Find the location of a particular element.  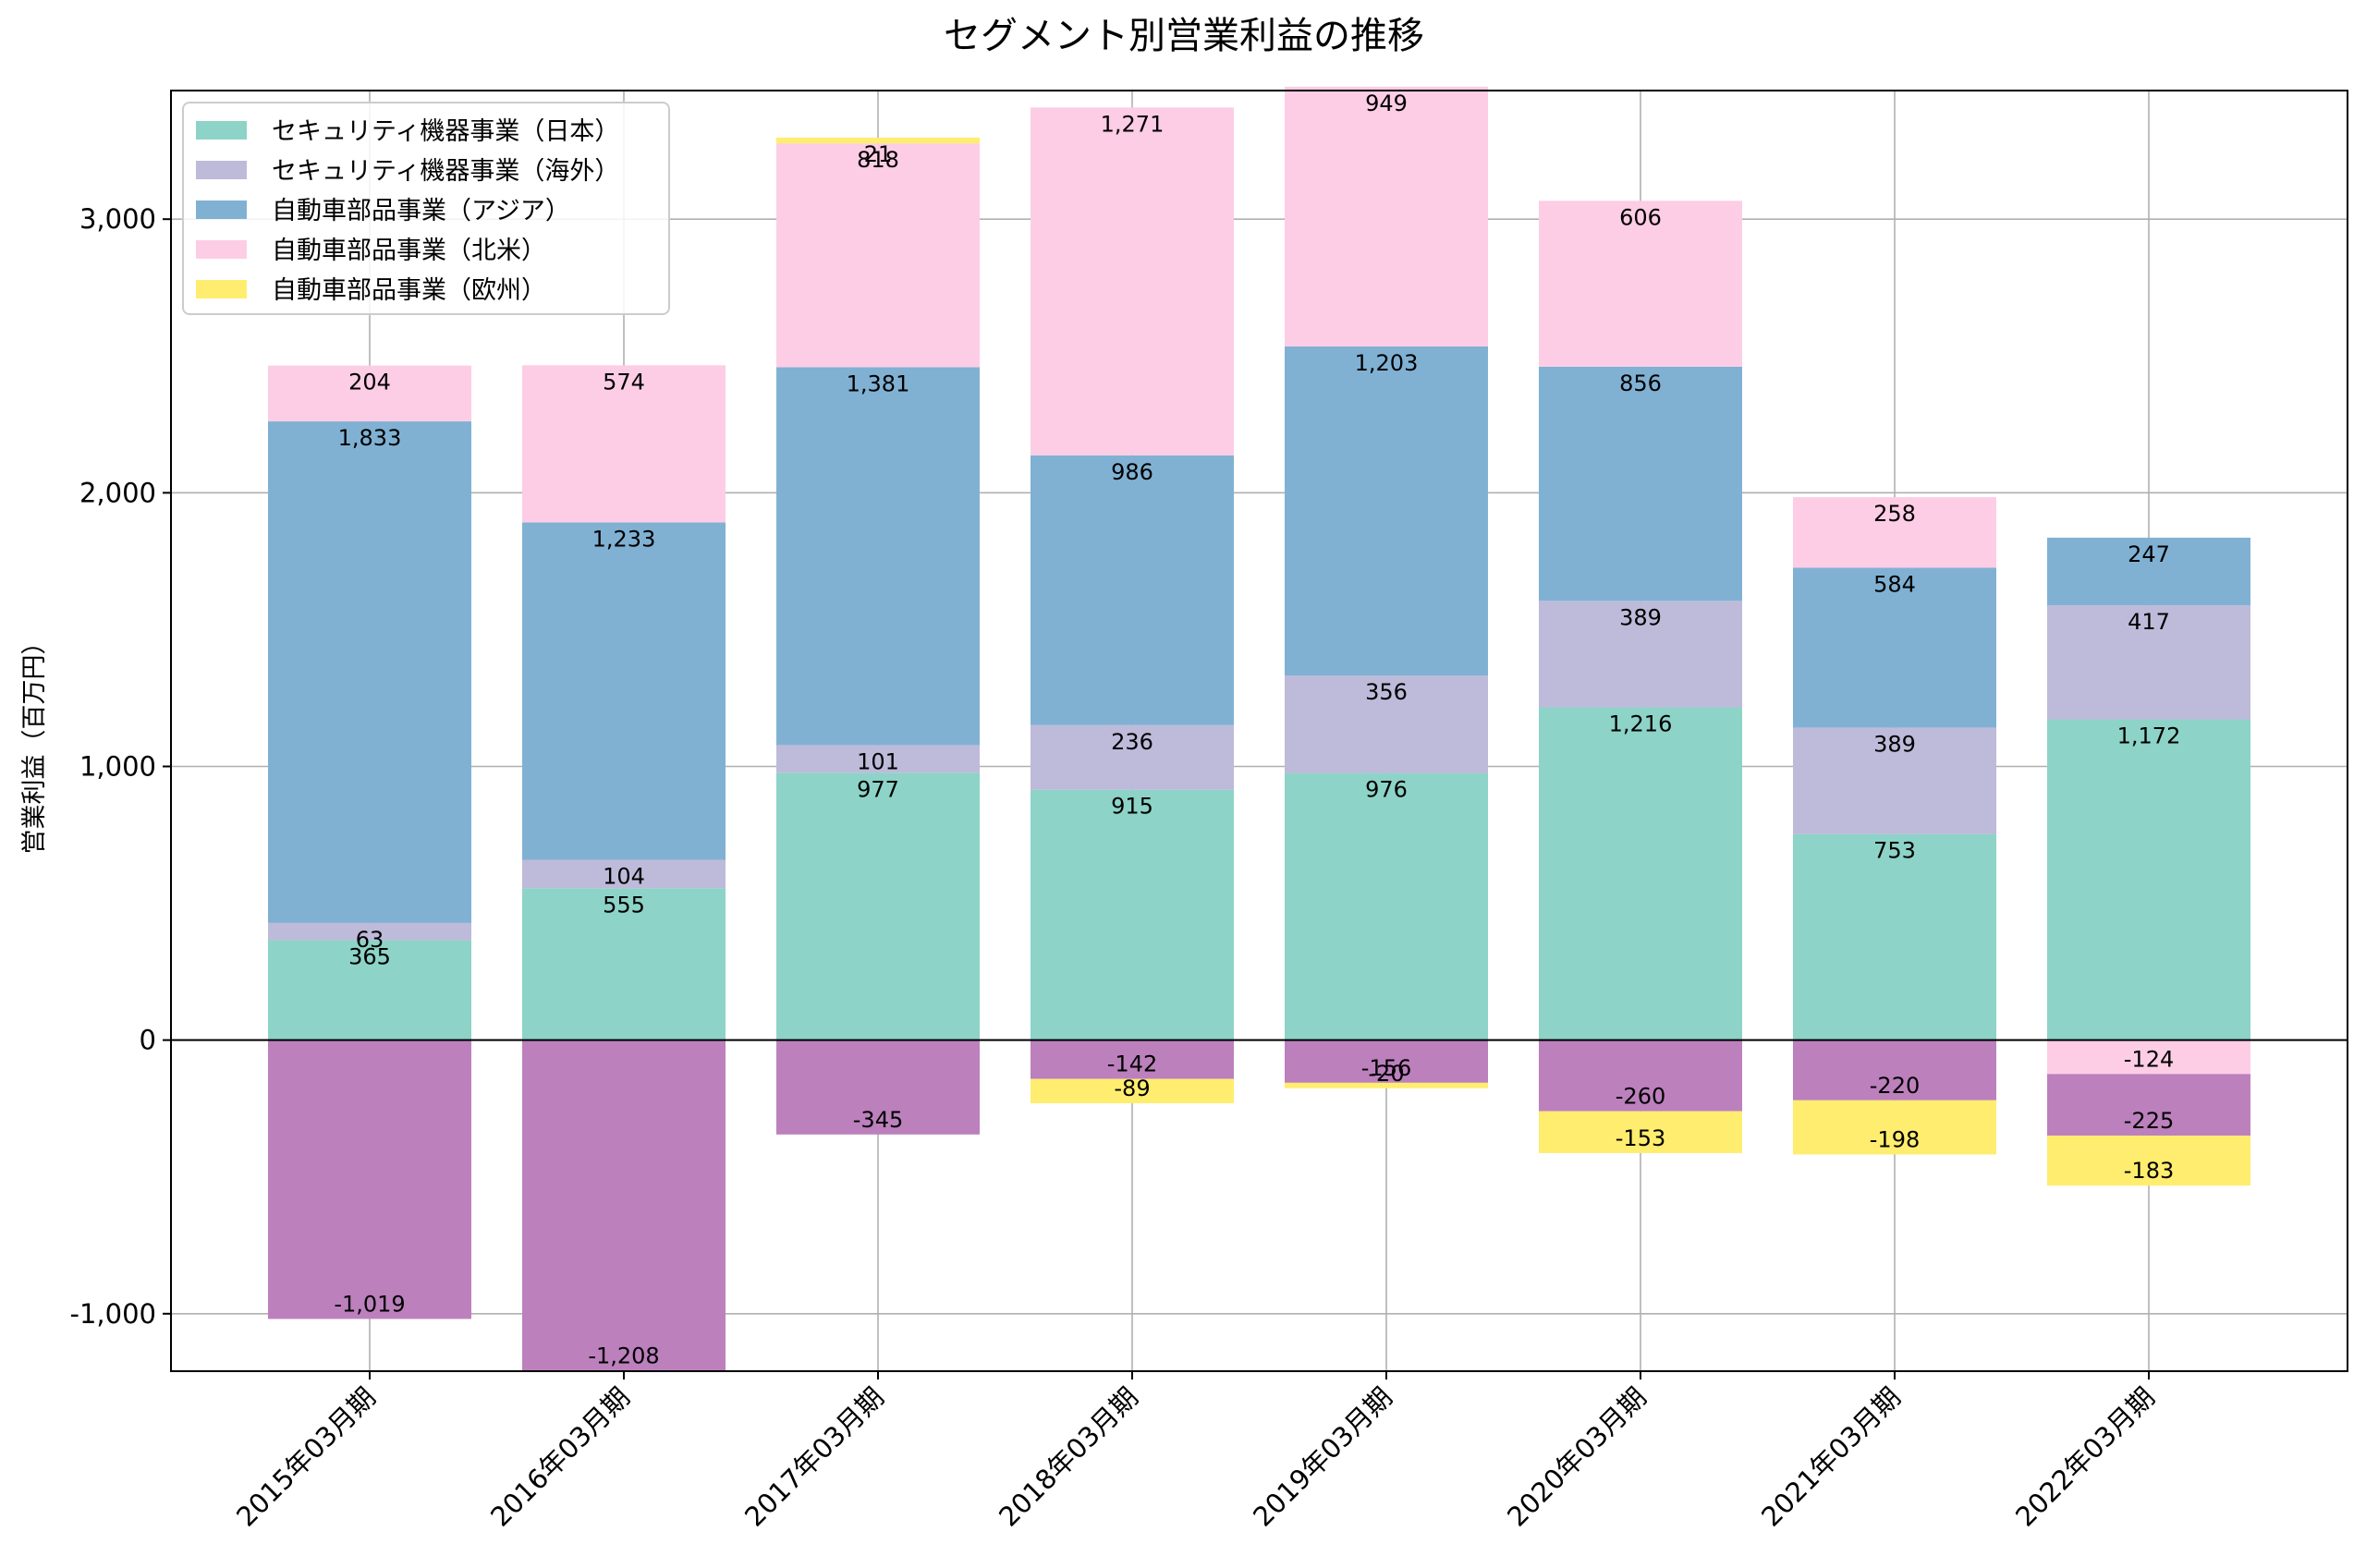

data-label: -142 is located at coordinates (1132, 1064).